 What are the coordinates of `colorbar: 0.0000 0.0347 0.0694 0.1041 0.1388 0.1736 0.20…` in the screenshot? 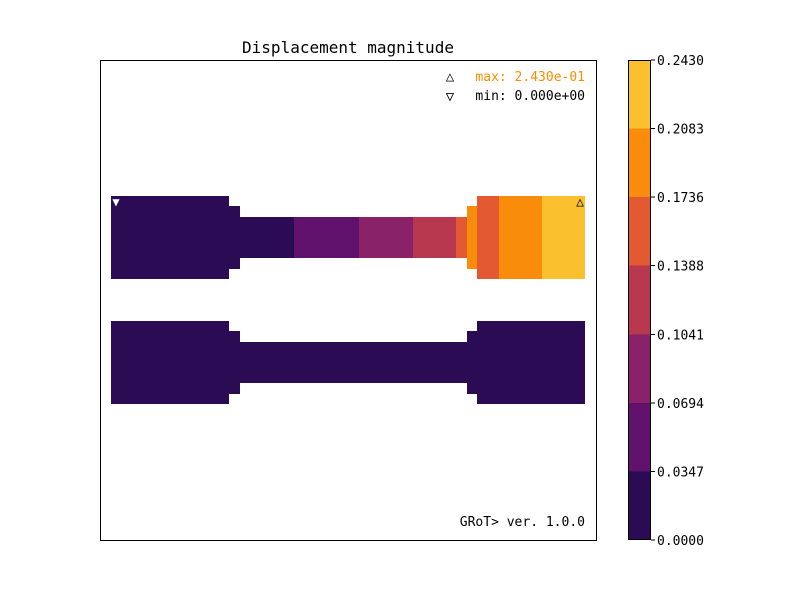 It's located at (666, 301).